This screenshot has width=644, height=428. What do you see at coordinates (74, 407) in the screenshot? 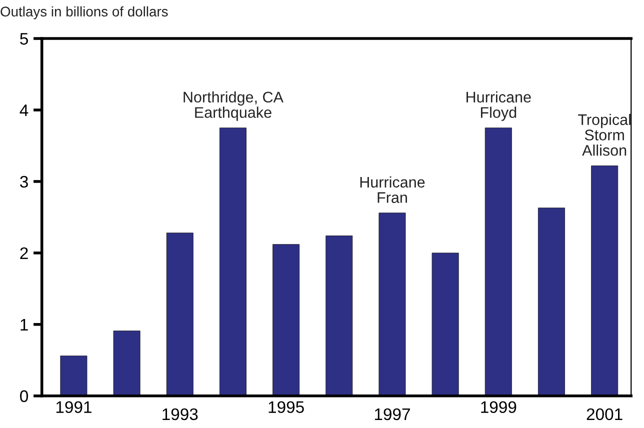
I see `x-tick-label: 1991` at bounding box center [74, 407].